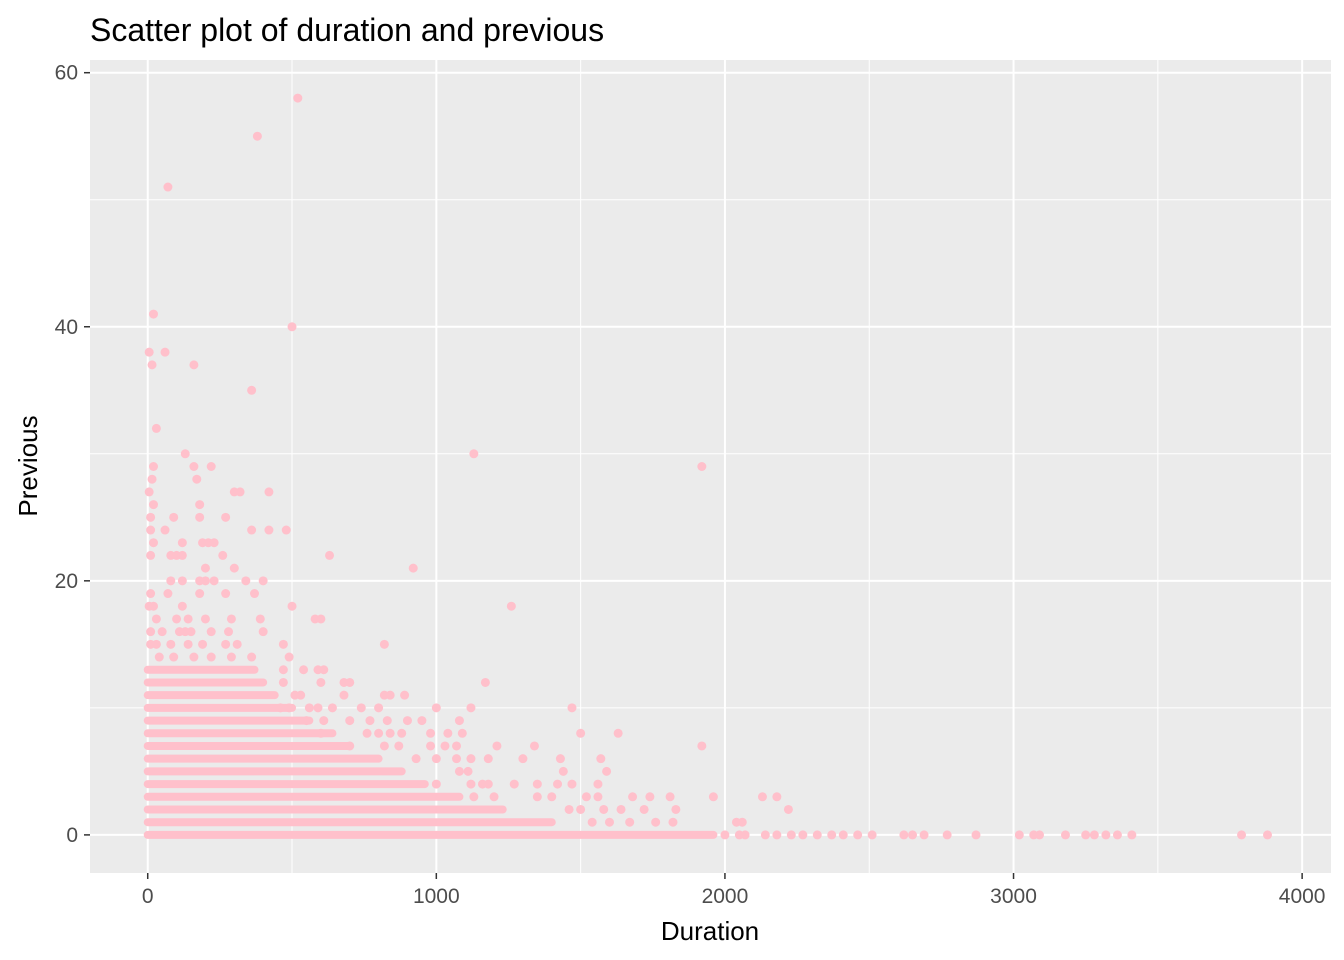 The height and width of the screenshot is (960, 1344). I want to click on x-tick-label: 0, so click(148, 896).